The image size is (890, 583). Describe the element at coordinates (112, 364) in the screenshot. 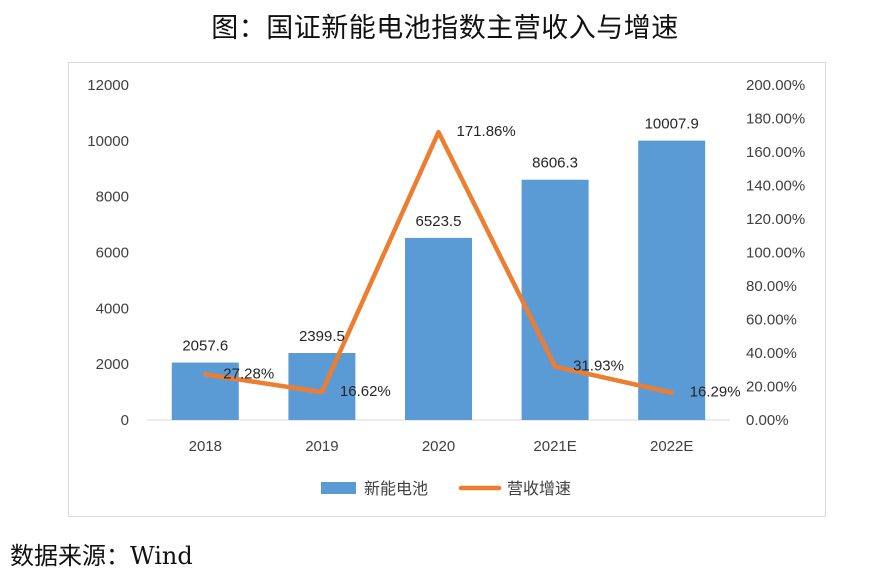

I see `left-axis-tick-label: 2000` at that location.